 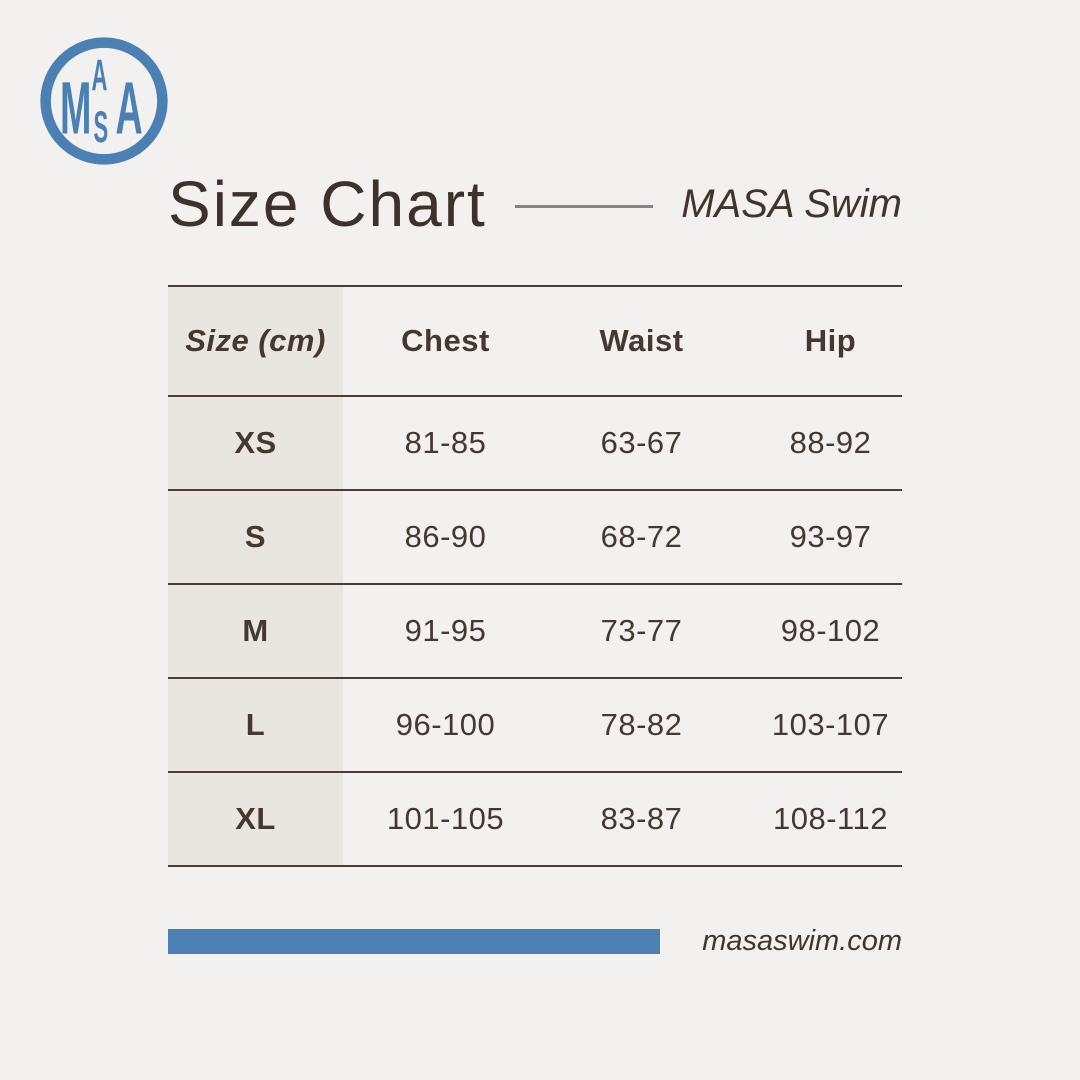 I want to click on table-row-s: S 86-90 68-72 93-97, so click(x=535, y=537).